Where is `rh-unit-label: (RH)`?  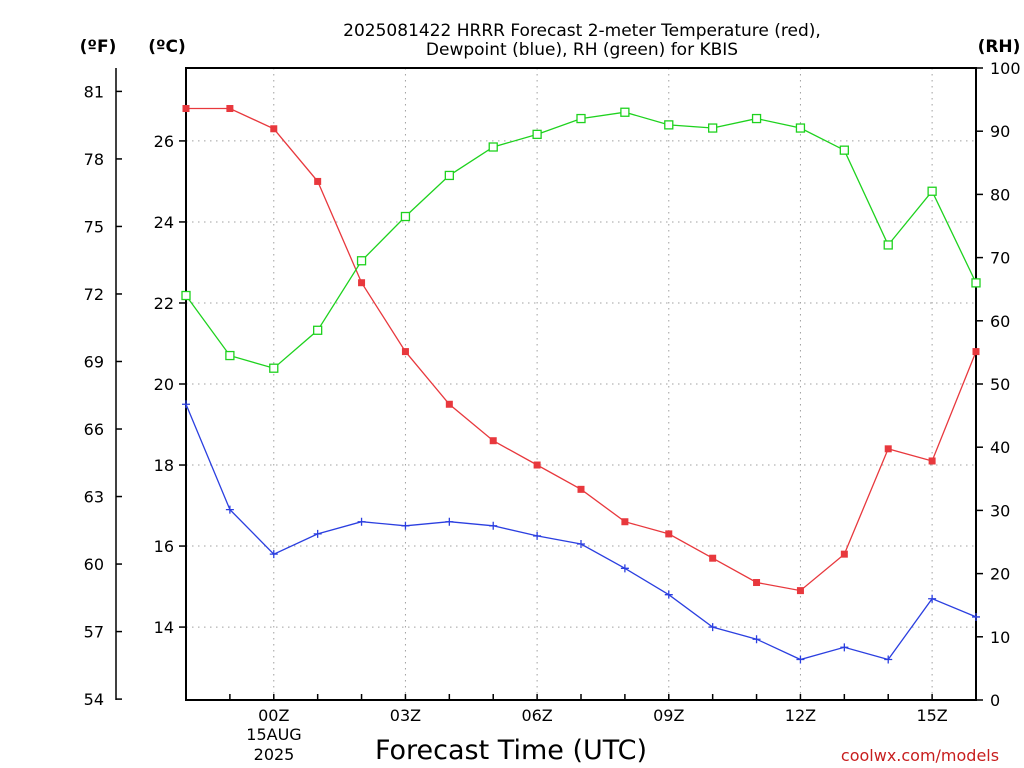 rh-unit-label: (RH) is located at coordinates (999, 47).